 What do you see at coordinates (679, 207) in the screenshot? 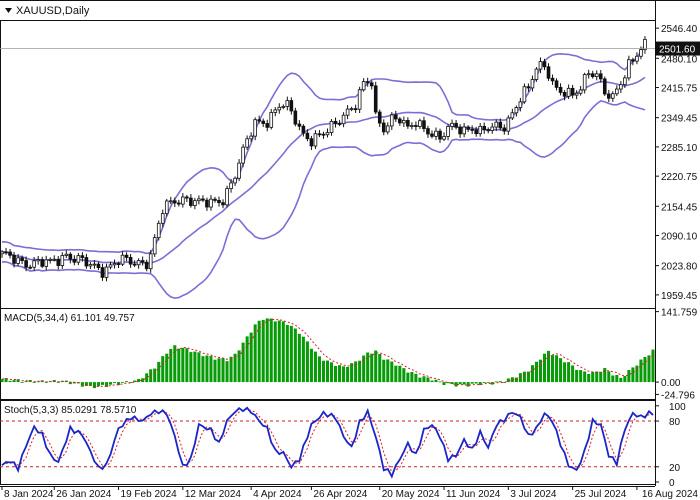
I see `price-tick-label: 2154.45` at bounding box center [679, 207].